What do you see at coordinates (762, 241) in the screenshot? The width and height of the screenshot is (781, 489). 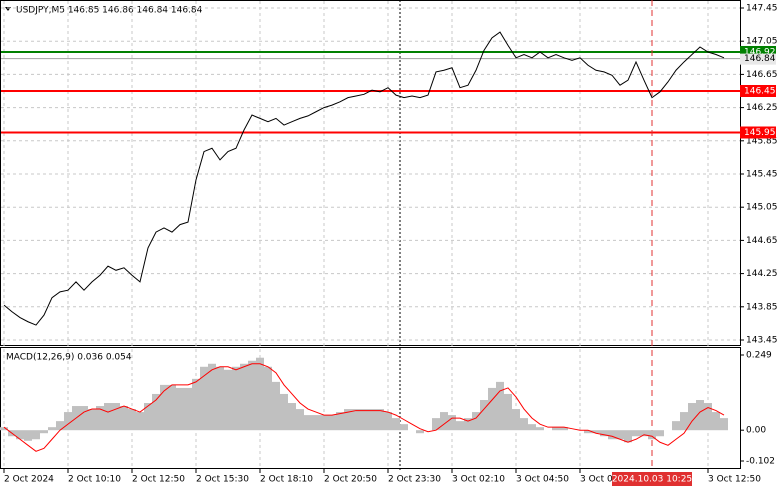 I see `y-tick-label: 144.65` at bounding box center [762, 241].